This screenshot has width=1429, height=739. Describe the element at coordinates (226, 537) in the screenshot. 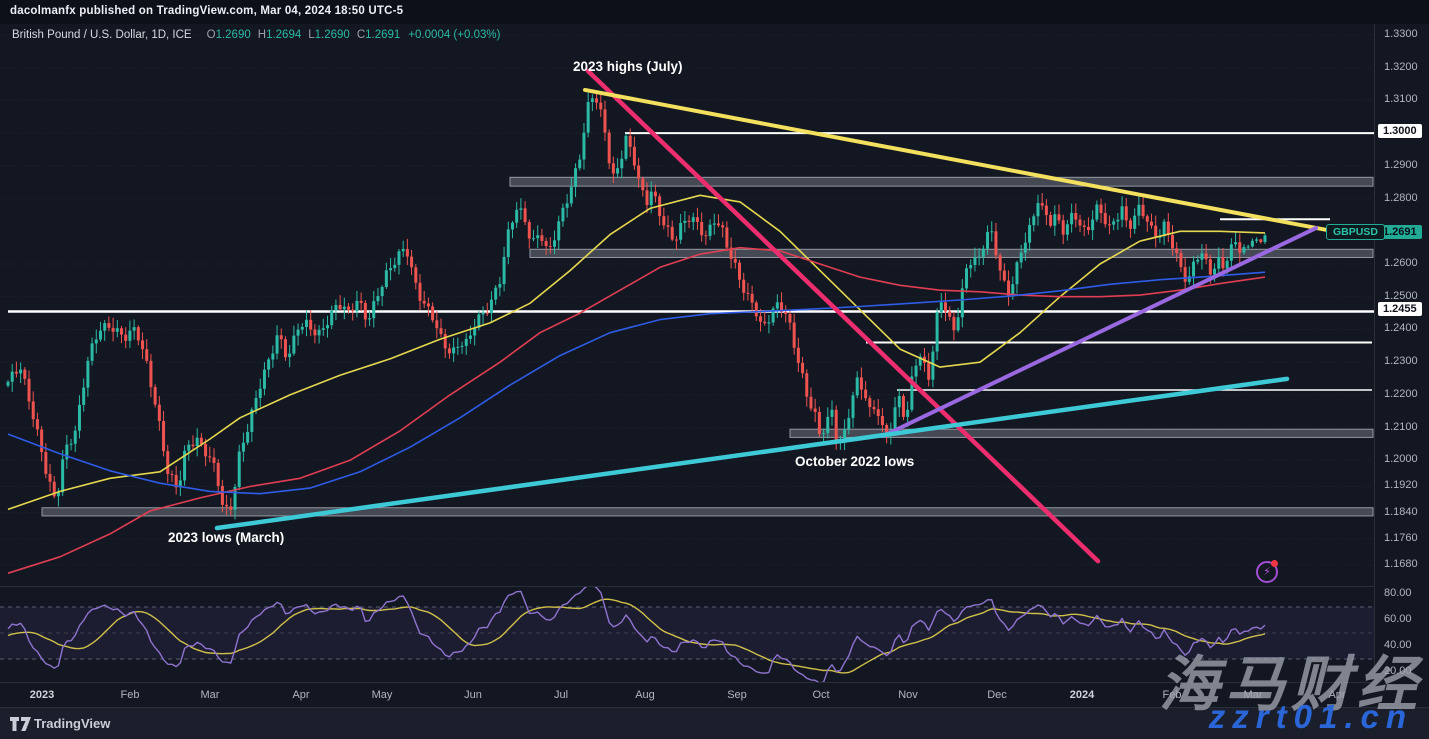

I see `annotation-text: 2023 lows (March)` at that location.